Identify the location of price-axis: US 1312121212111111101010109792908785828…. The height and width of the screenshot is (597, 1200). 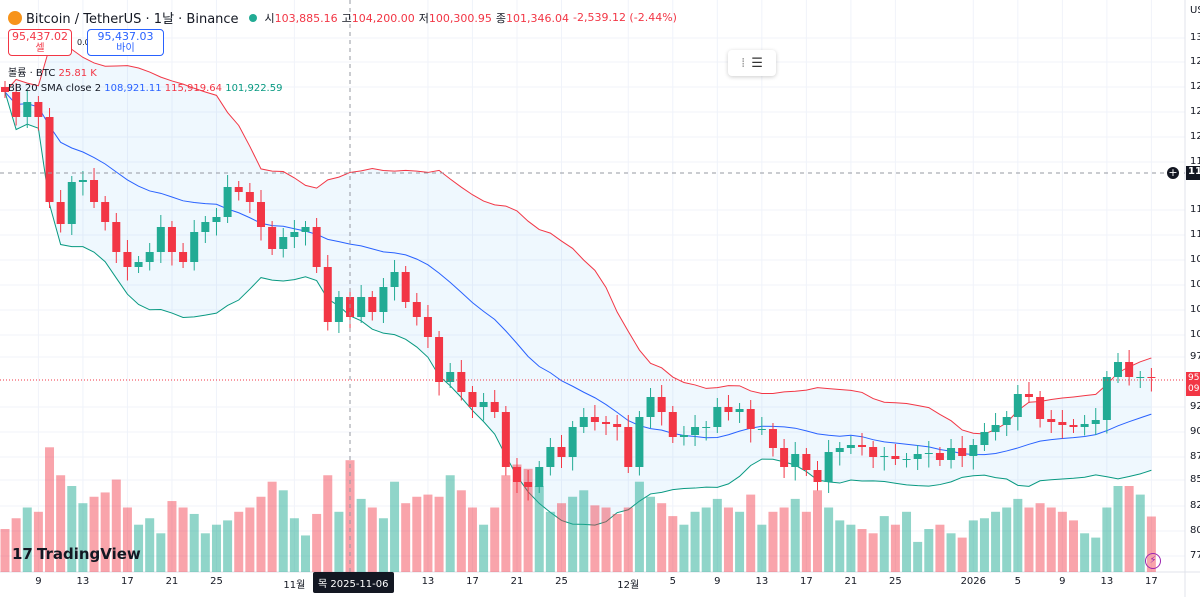
(1193, 286).